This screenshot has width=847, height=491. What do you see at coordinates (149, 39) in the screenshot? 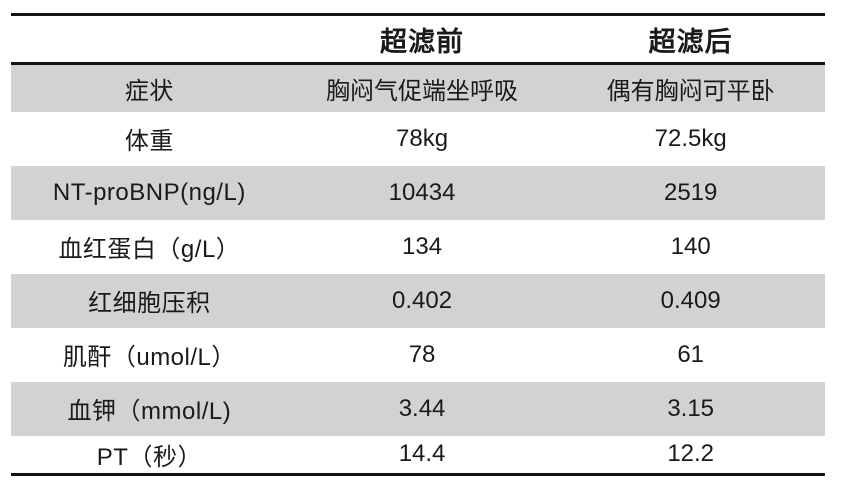
I see `header-blank` at bounding box center [149, 39].